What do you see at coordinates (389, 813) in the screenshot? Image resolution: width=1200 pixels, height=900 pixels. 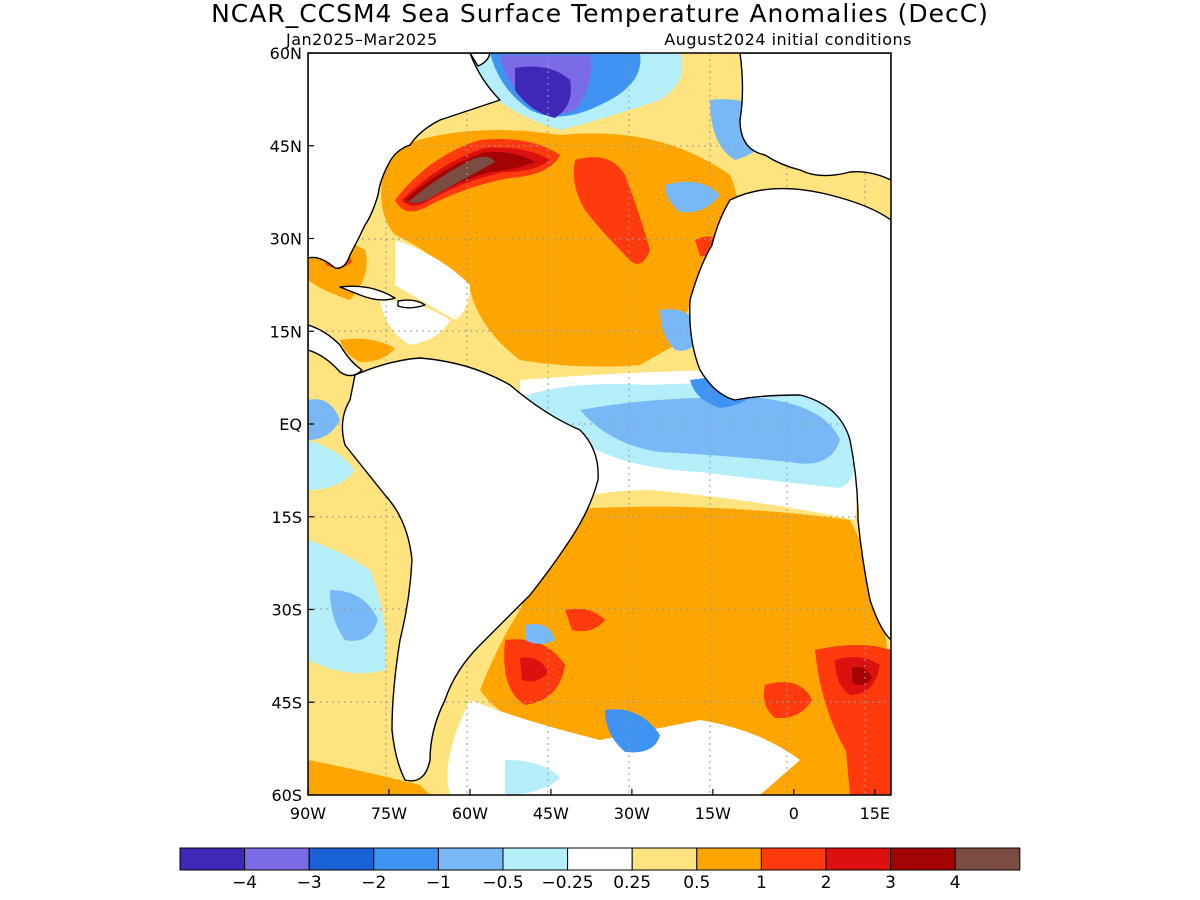 I see `lon-tick-label: 75W` at bounding box center [389, 813].